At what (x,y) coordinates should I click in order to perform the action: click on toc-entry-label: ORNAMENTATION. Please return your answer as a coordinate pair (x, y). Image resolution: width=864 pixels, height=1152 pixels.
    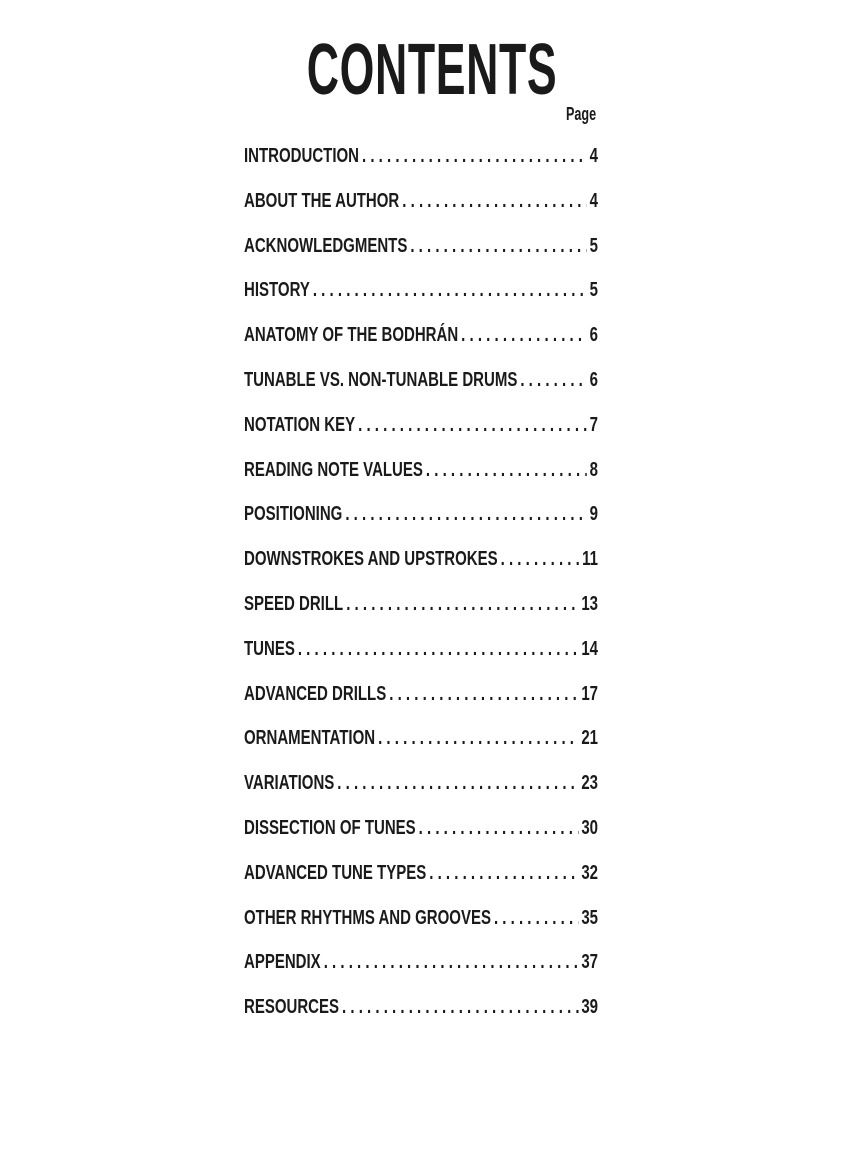
    Looking at the image, I should click on (310, 738).